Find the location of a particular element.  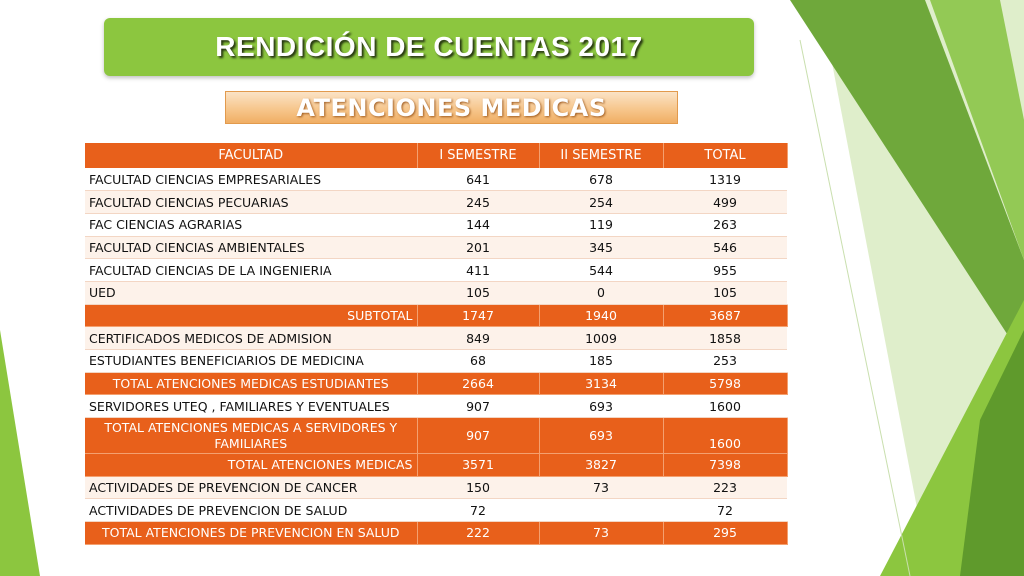

column-header-facultad: FACULTAD is located at coordinates (251, 155).